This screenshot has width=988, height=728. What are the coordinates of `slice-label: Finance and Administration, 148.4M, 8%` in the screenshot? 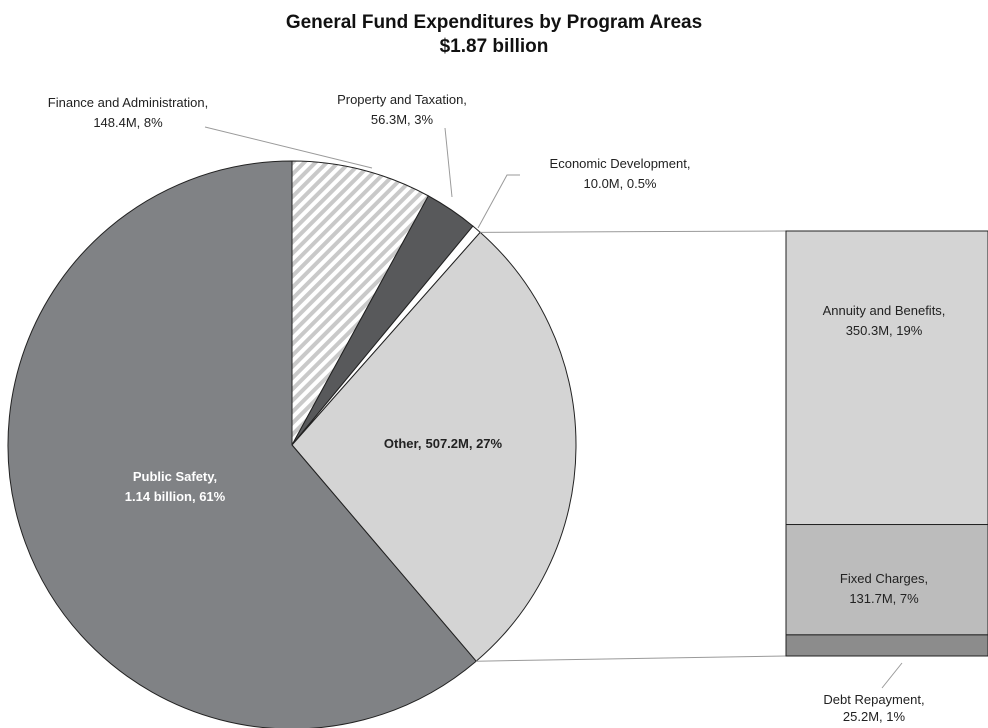 It's located at (128, 112).